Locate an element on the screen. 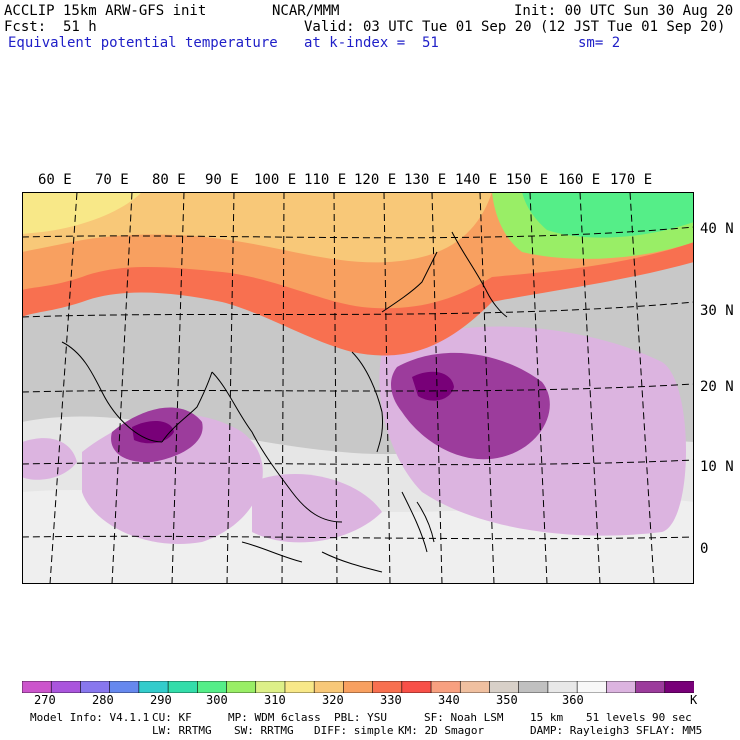  model-info-item: Model Info: V4.1.1 is located at coordinates (90, 717).